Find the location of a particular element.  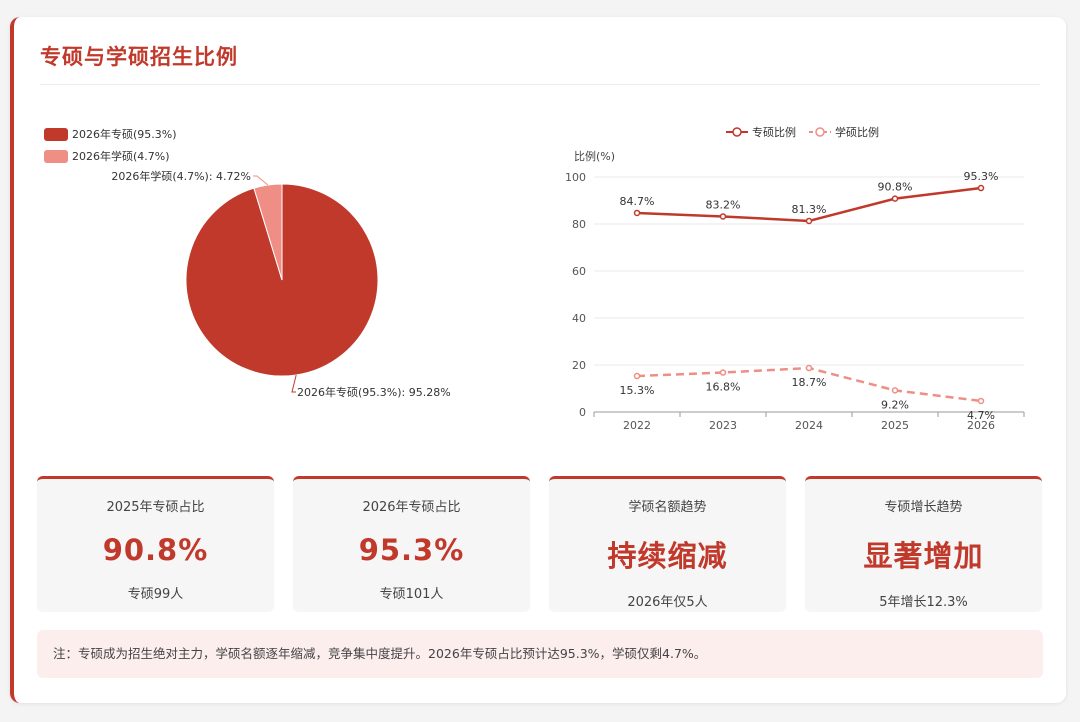

x-tick-label: 2023 is located at coordinates (723, 425).